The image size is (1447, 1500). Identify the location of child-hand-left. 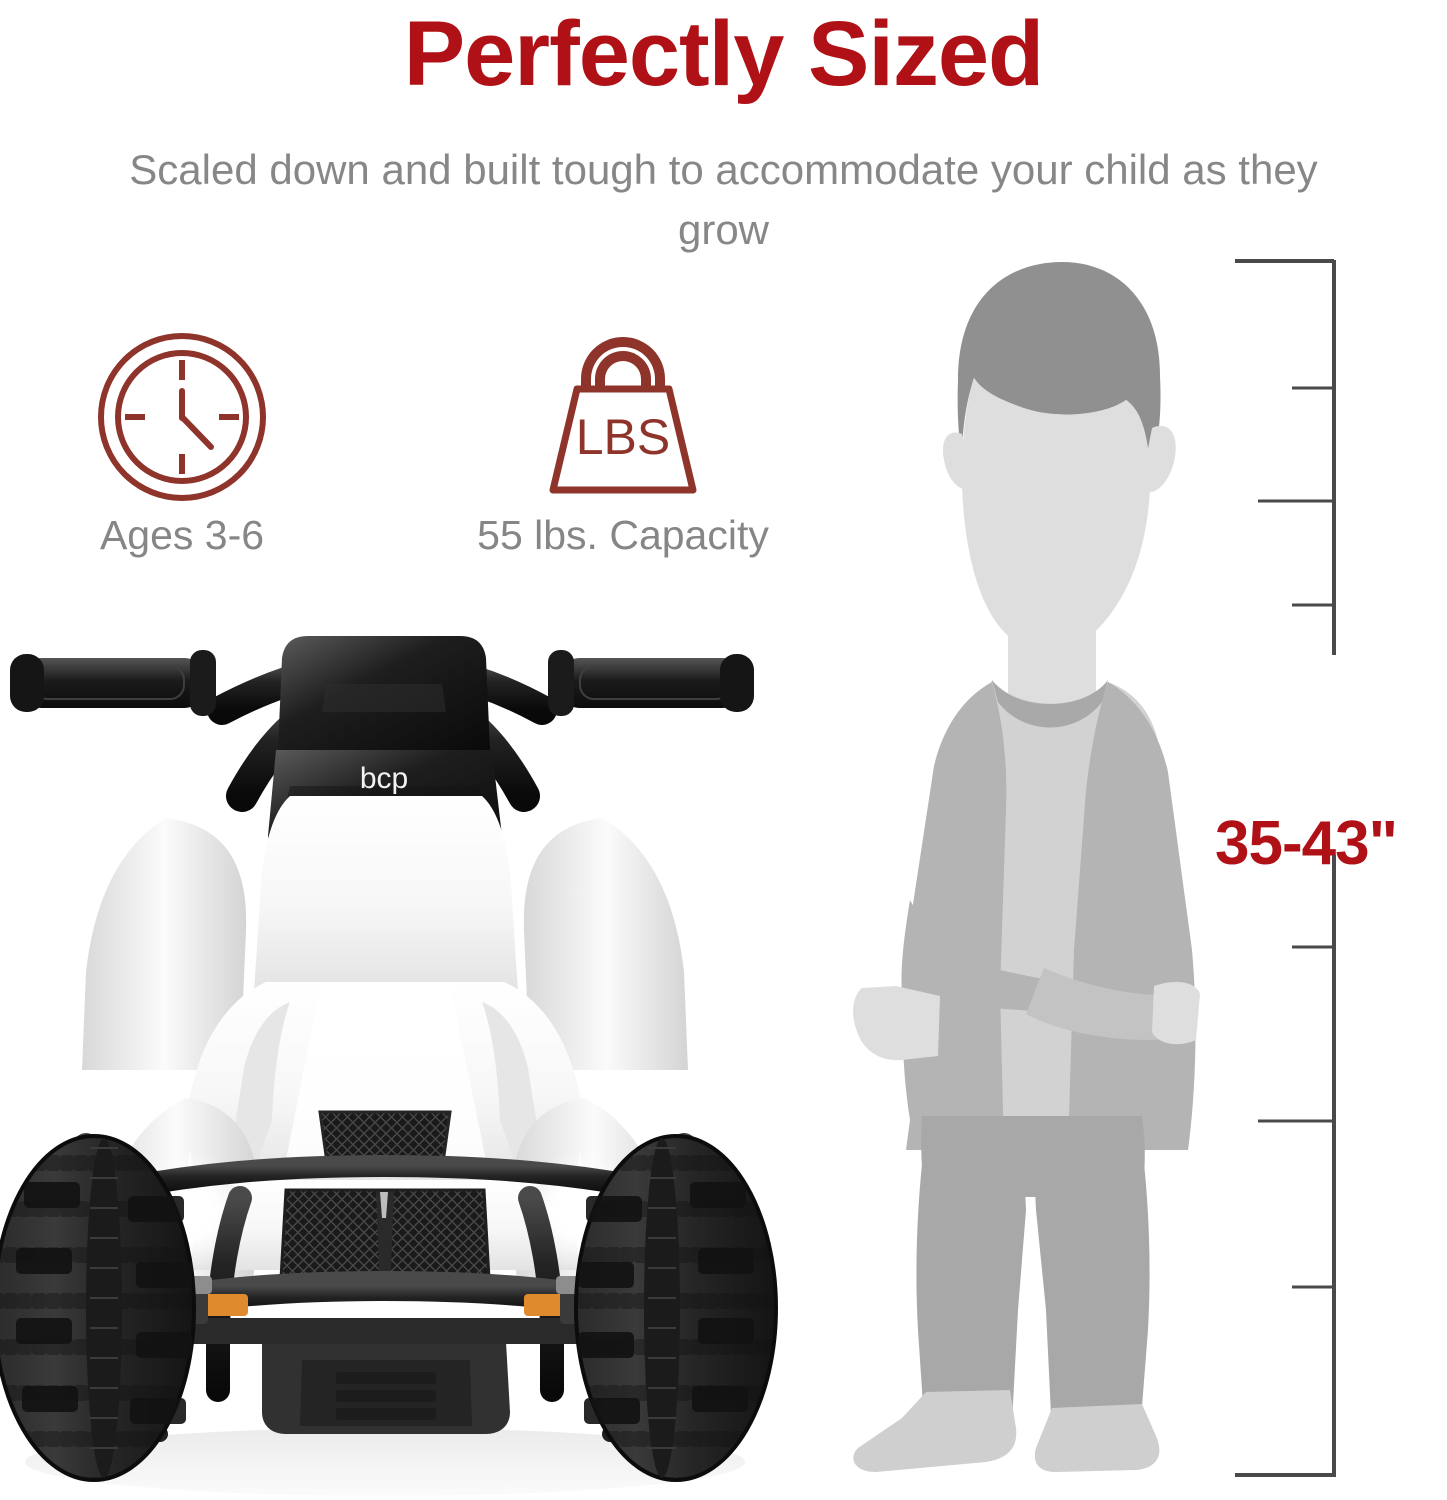
(896, 1023).